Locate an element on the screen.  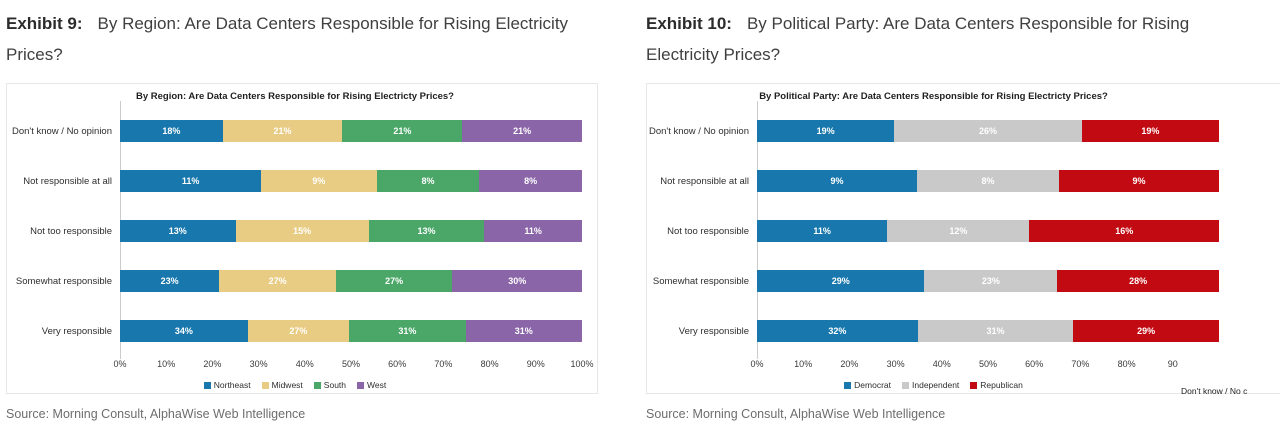
bar-segment-south: 21% is located at coordinates (402, 131).